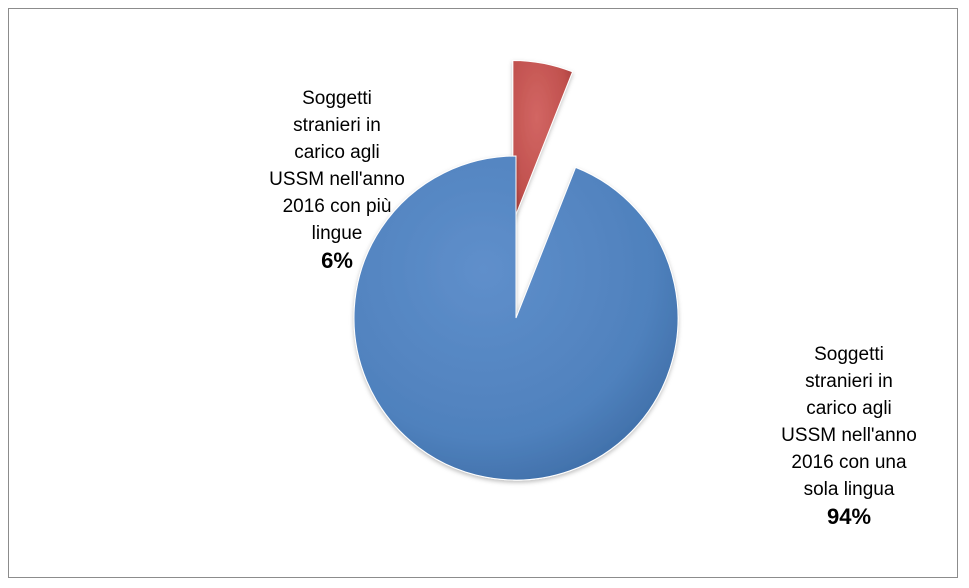 The width and height of the screenshot is (969, 588). What do you see at coordinates (849, 516) in the screenshot?
I see `slice-percent-label: 94%` at bounding box center [849, 516].